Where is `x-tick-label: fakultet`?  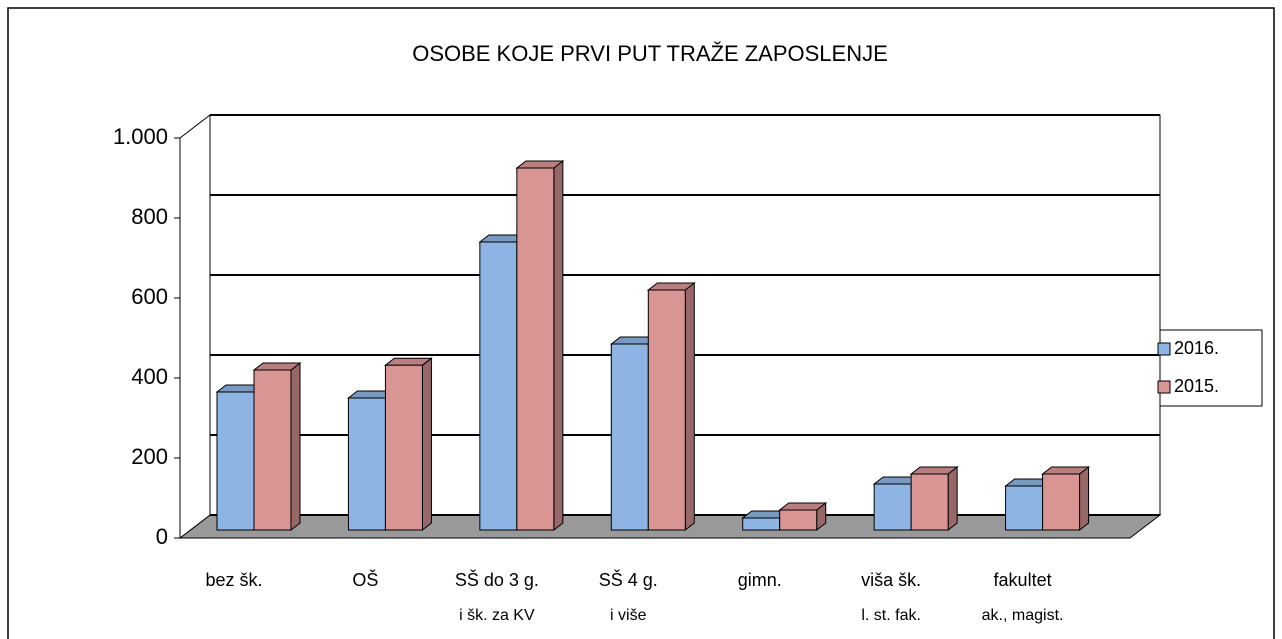
x-tick-label: fakultet is located at coordinates (1023, 580).